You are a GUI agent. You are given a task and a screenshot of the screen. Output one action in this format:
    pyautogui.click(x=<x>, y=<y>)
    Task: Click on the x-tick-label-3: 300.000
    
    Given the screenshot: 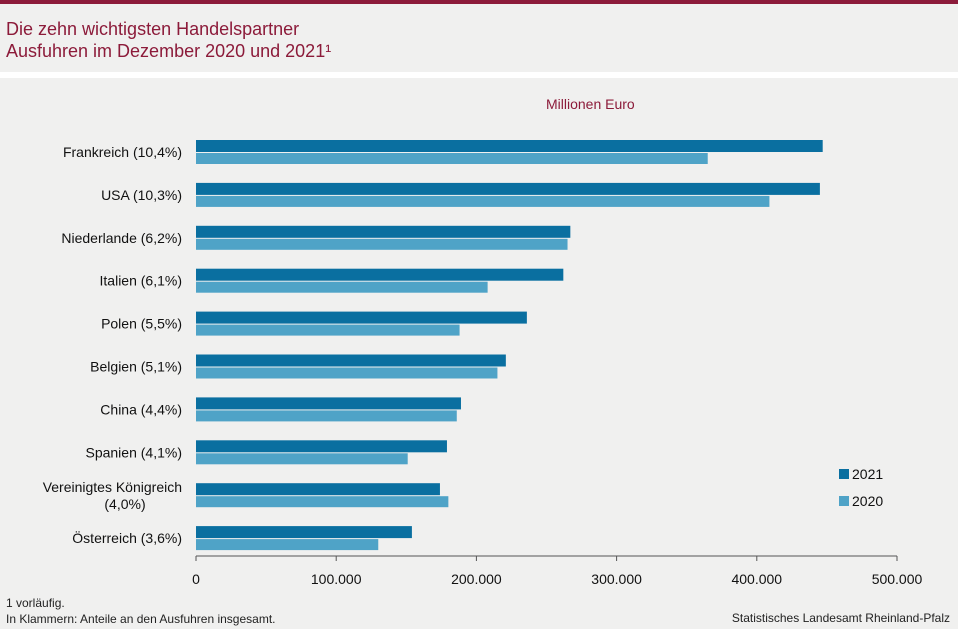 What is the action you would take?
    pyautogui.click(x=616, y=579)
    